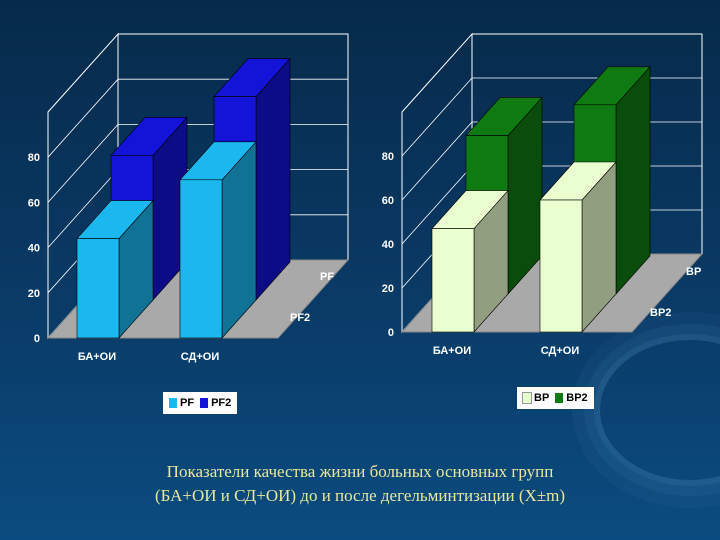  Describe the element at coordinates (327, 277) in the screenshot. I see `depth-label: PF` at that location.